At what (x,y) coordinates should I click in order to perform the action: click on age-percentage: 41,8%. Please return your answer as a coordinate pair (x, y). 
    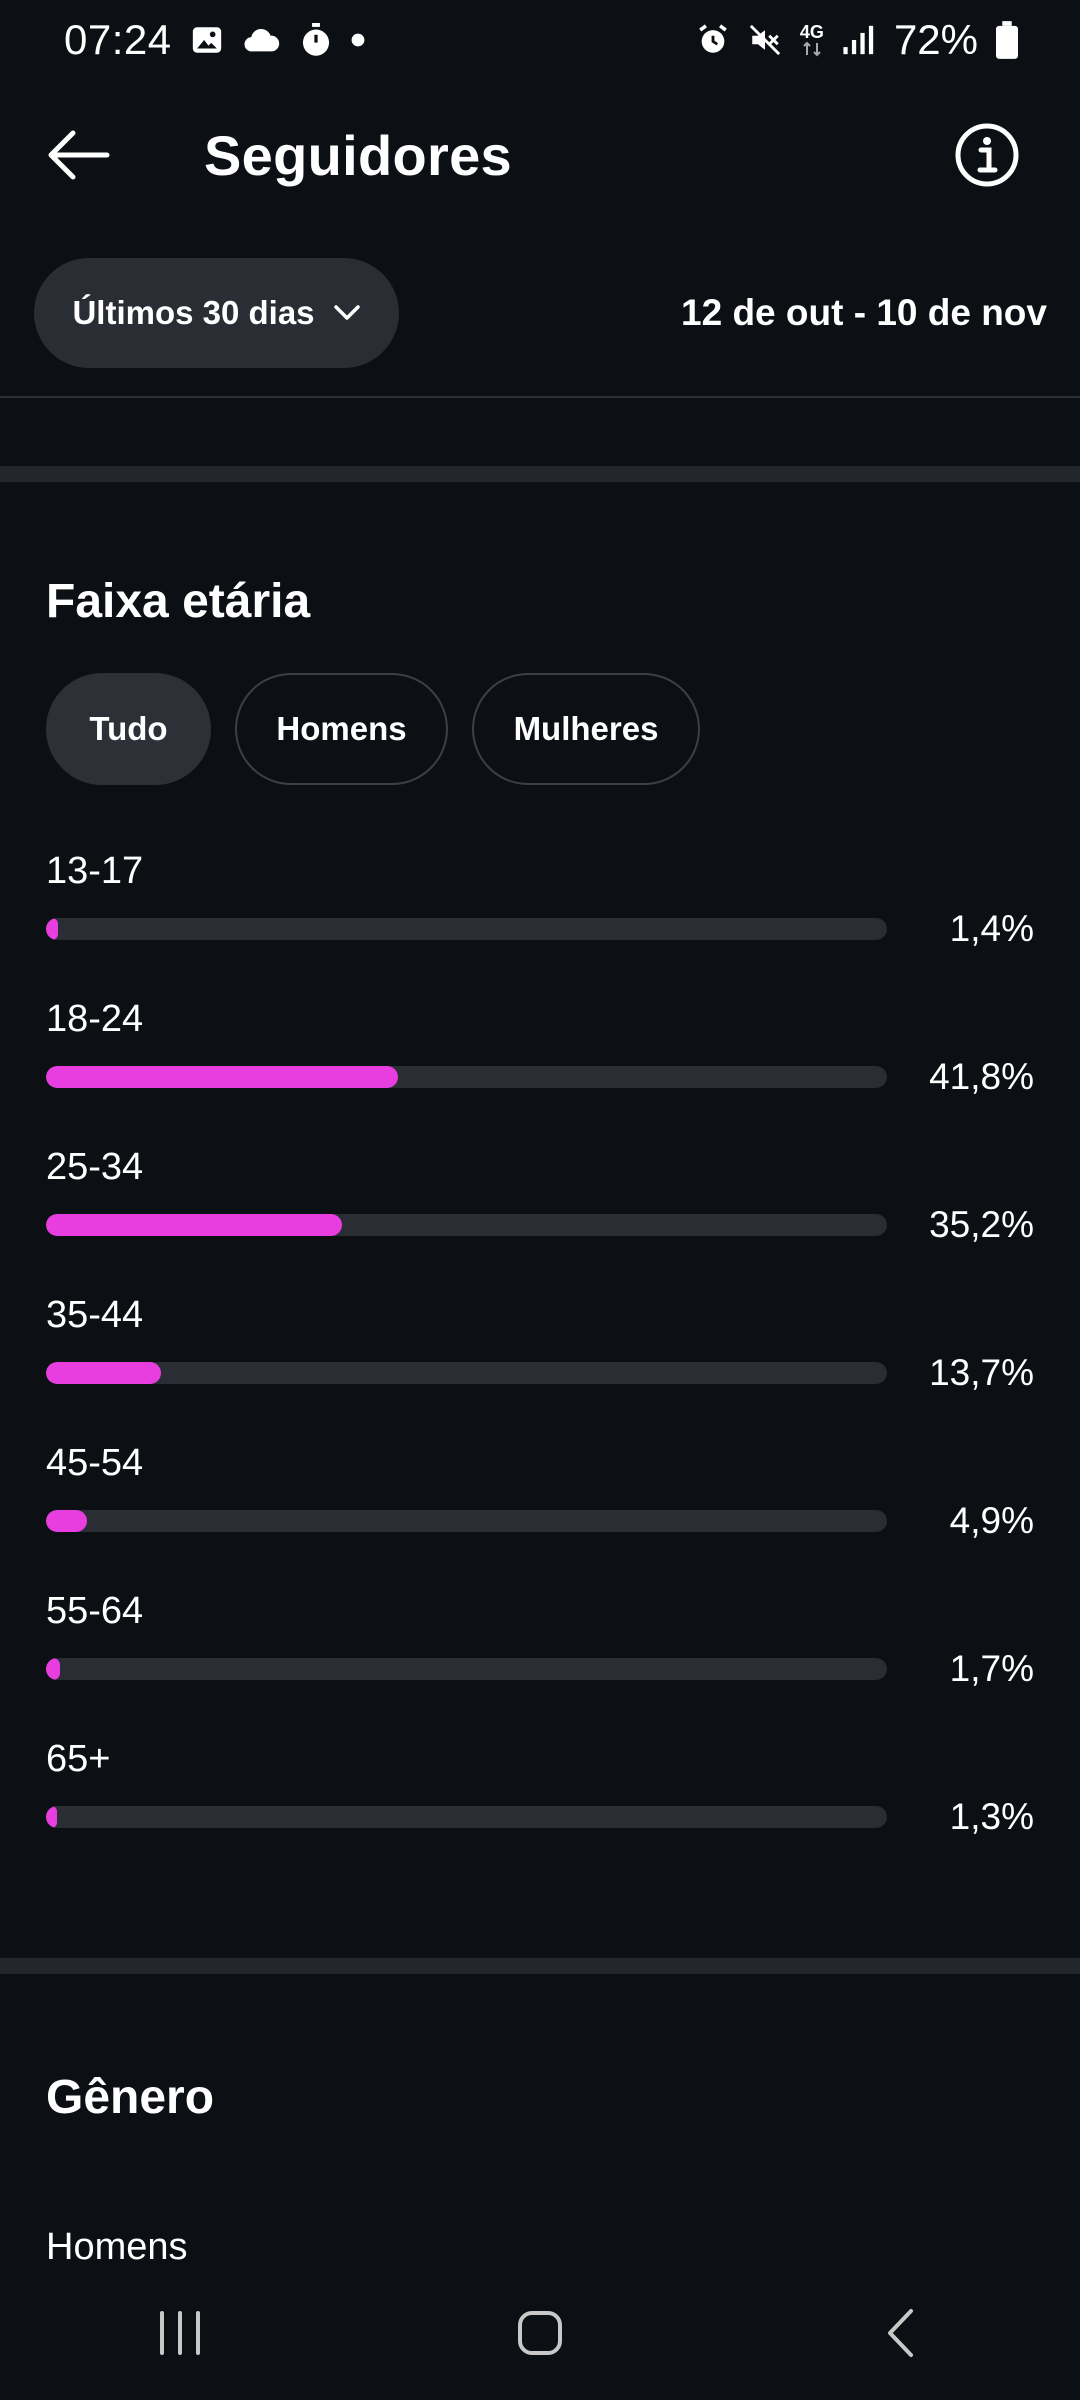
    Looking at the image, I should click on (981, 1076).